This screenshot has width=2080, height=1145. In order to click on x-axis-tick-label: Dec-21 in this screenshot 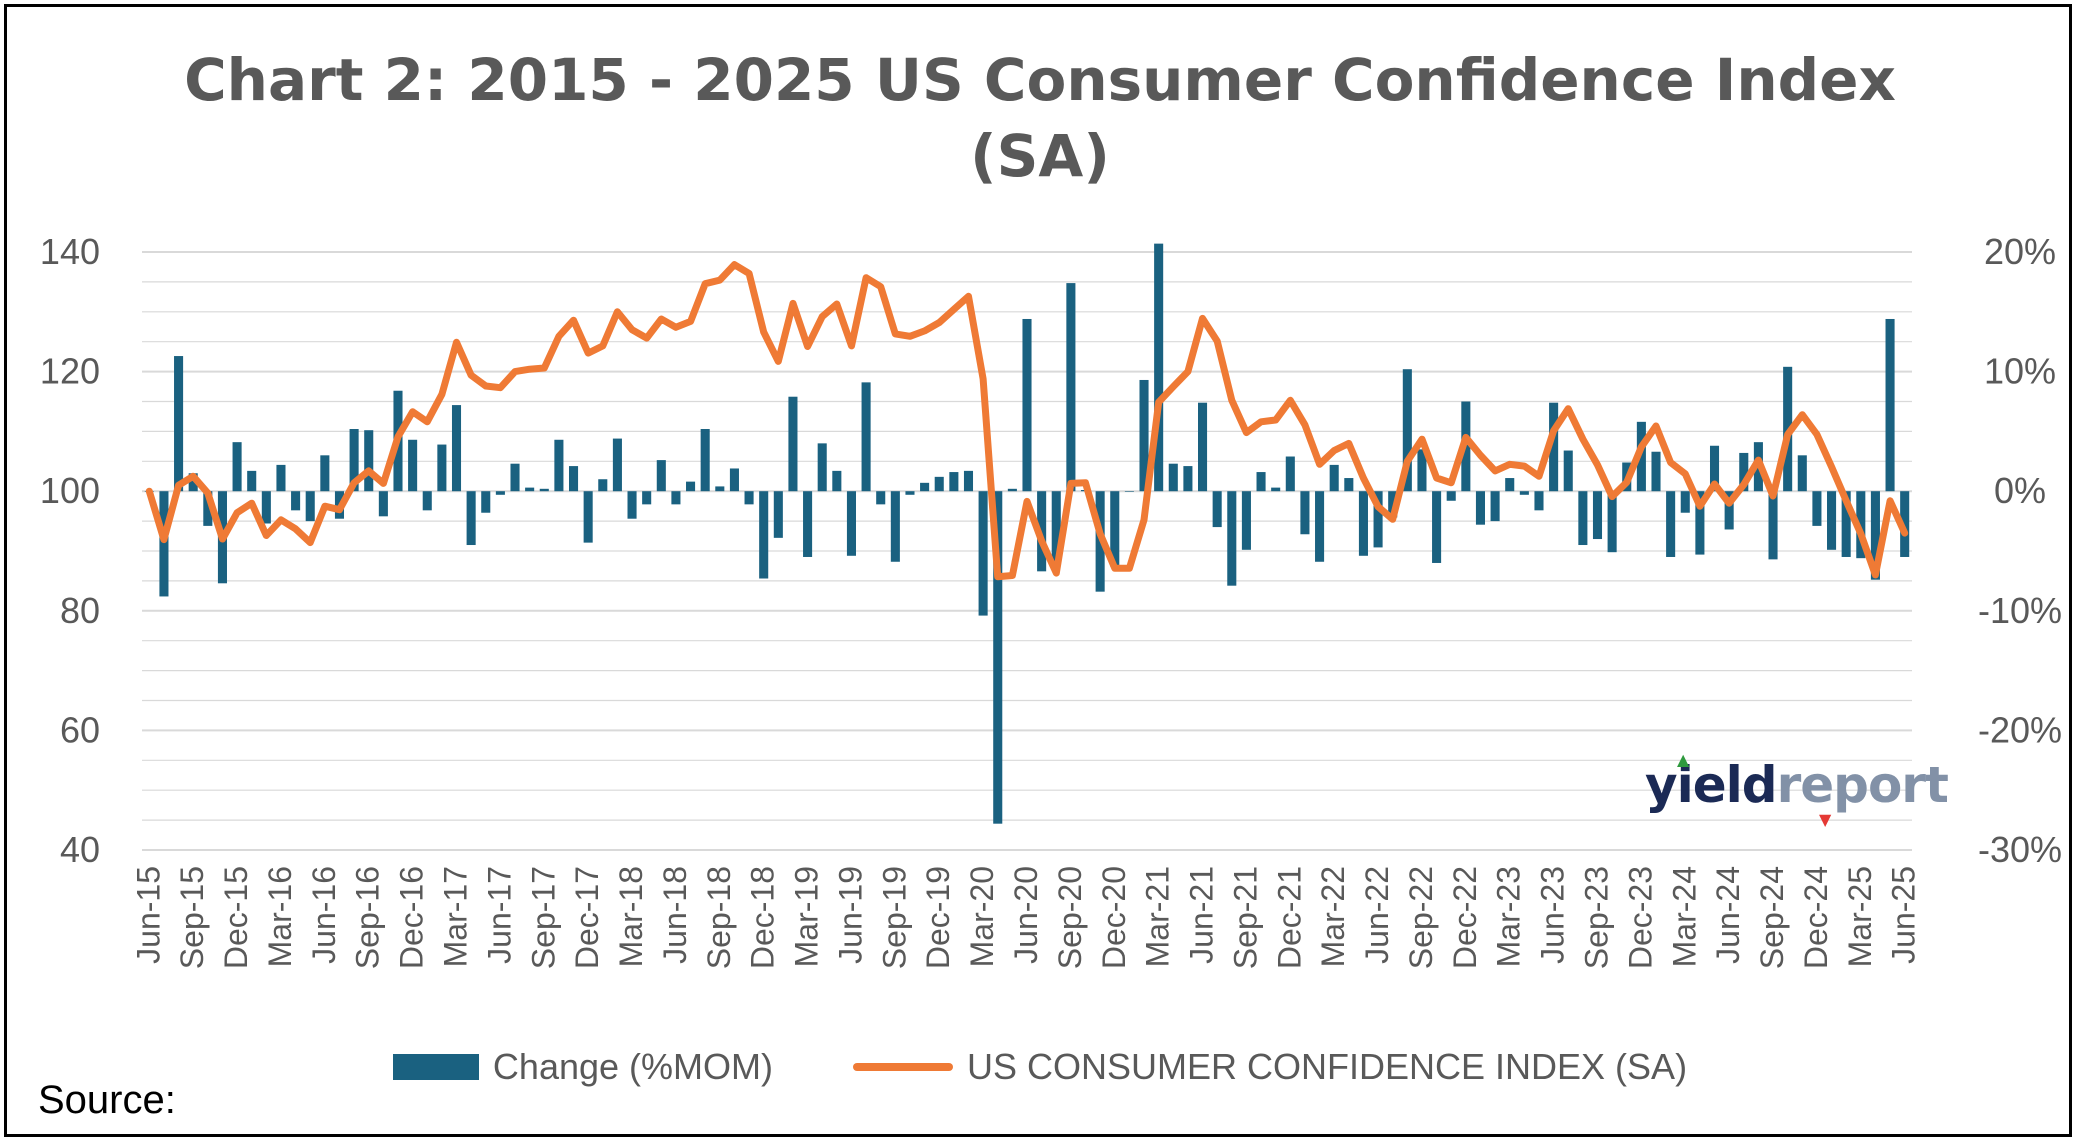, I will do `click(1289, 917)`.